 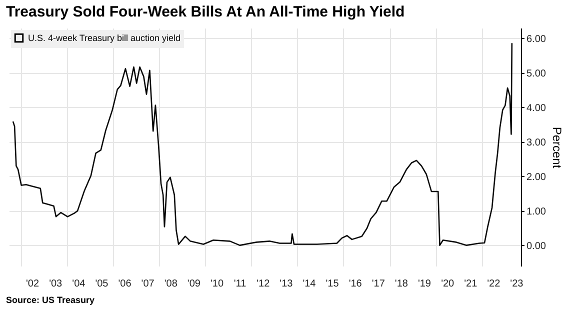 What do you see at coordinates (536, 74) in the screenshot?
I see `y-tick-label: 5.00` at bounding box center [536, 74].